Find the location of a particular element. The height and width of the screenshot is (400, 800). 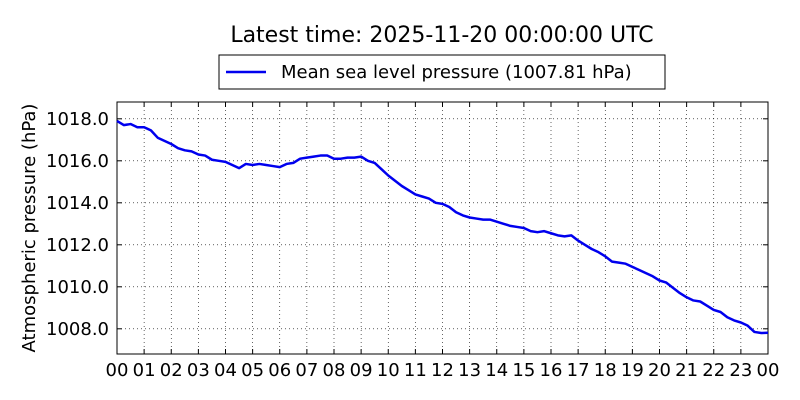

x-tick-label: 19 is located at coordinates (632, 370).